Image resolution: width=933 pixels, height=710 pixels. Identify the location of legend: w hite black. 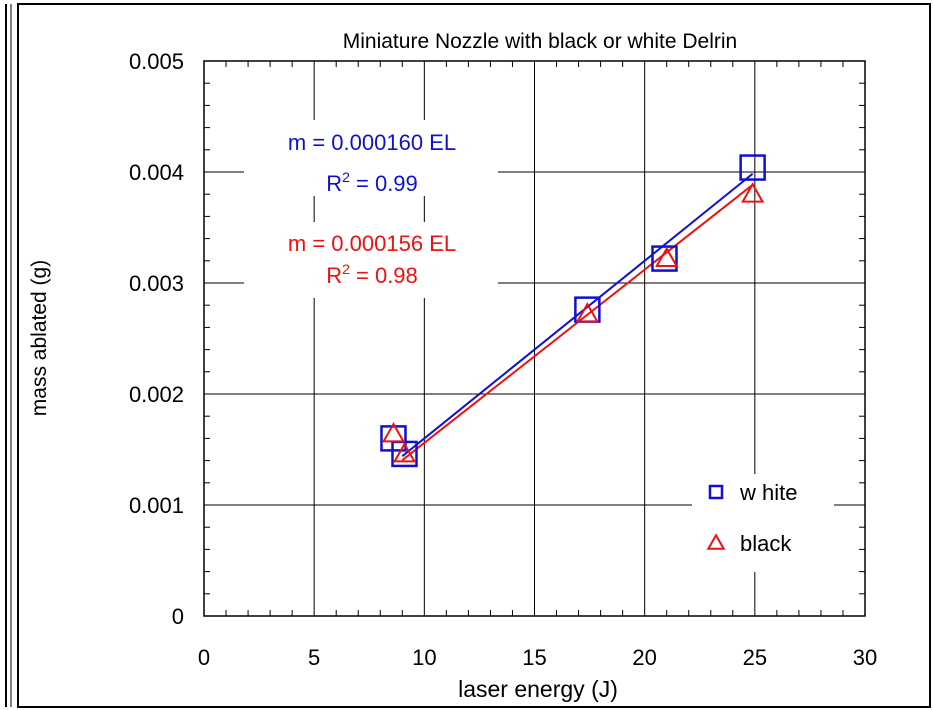
(751, 518).